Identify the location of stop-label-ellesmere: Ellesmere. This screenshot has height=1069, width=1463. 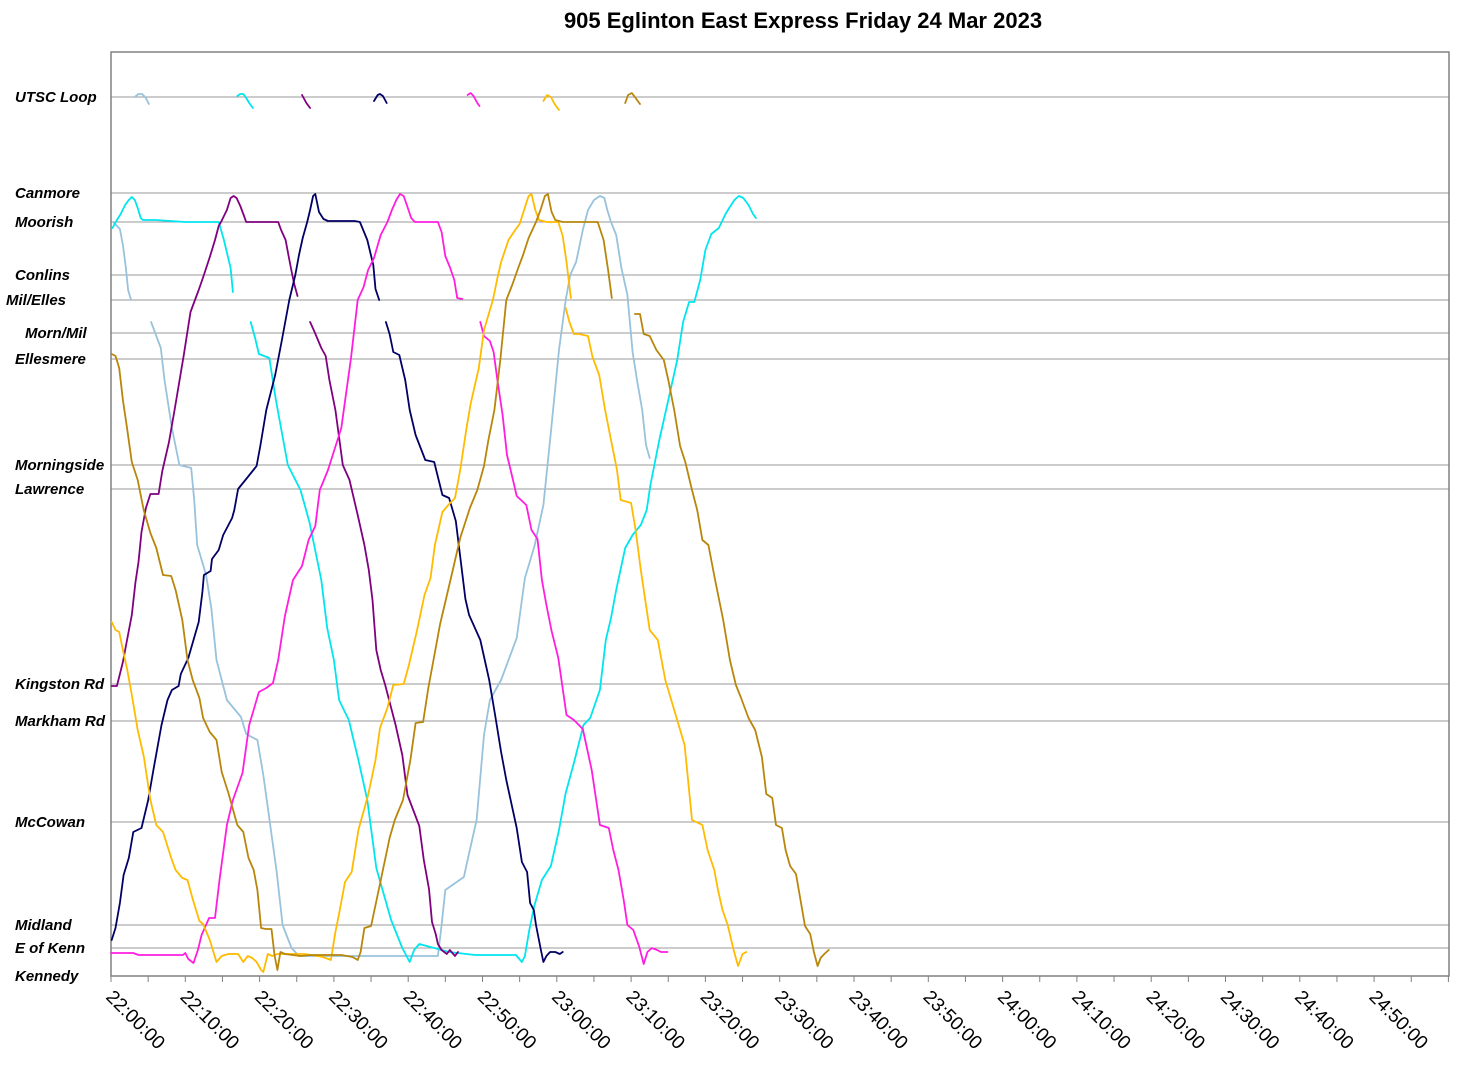
(50, 359).